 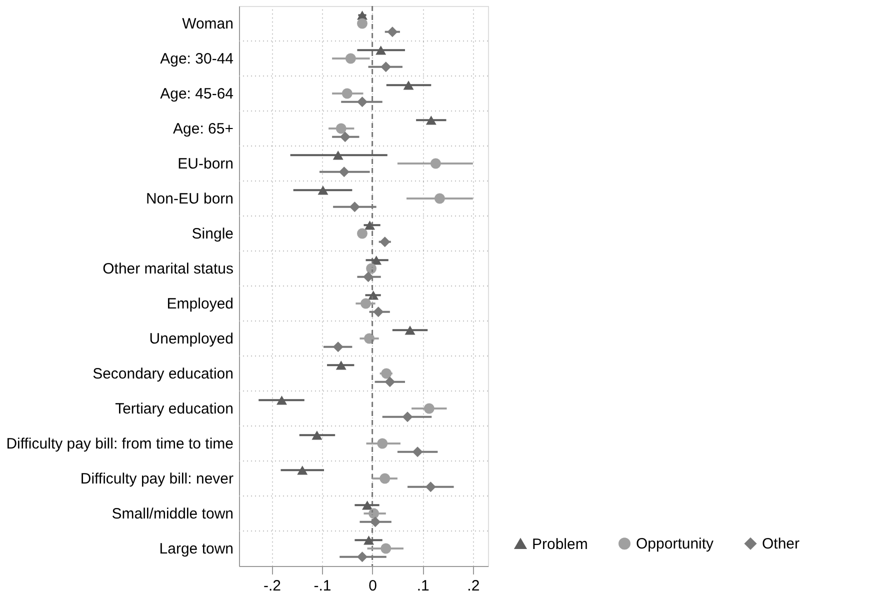 What do you see at coordinates (197, 94) in the screenshot?
I see `y-tick-label: Age: 45-64` at bounding box center [197, 94].